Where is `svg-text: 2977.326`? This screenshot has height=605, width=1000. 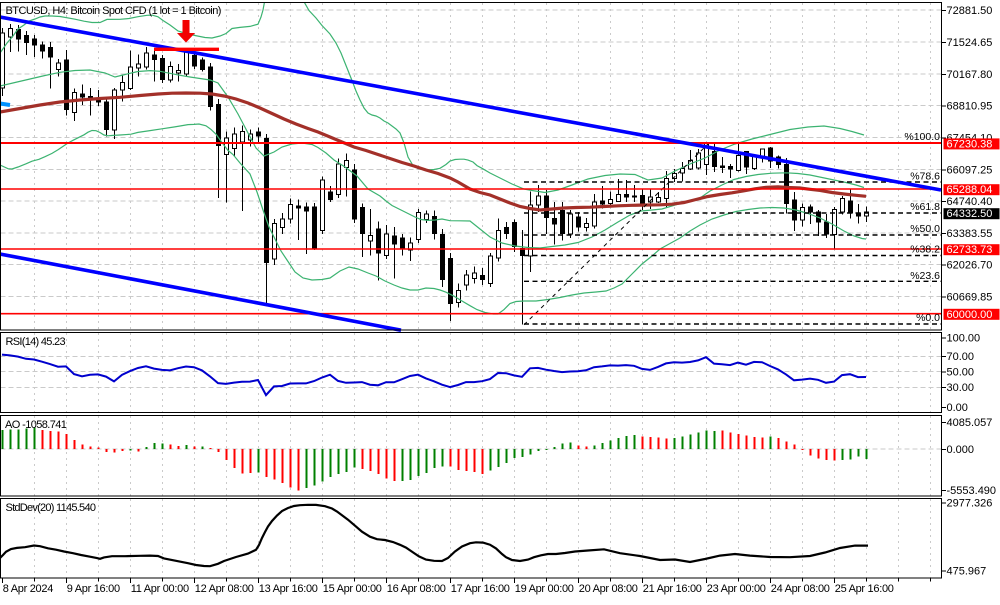
svg-text: 2977.326 is located at coordinates (970, 503).